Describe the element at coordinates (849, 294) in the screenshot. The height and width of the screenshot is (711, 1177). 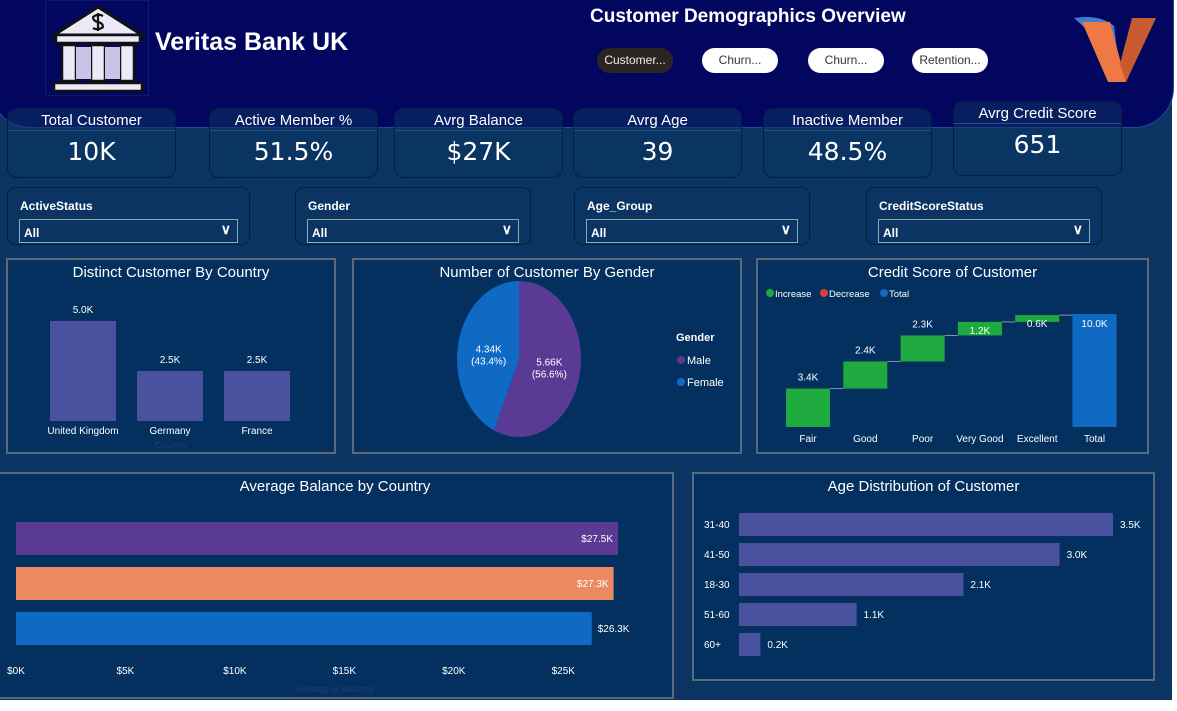
I see `legend-item: Decrease` at that location.